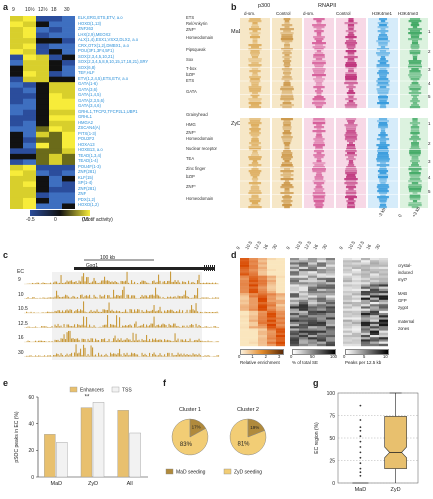 This screenshot has height=499, width=433. What do you see at coordinates (248, 245) in the screenshot?
I see `column-label: 10.5` at bounding box center [248, 245].